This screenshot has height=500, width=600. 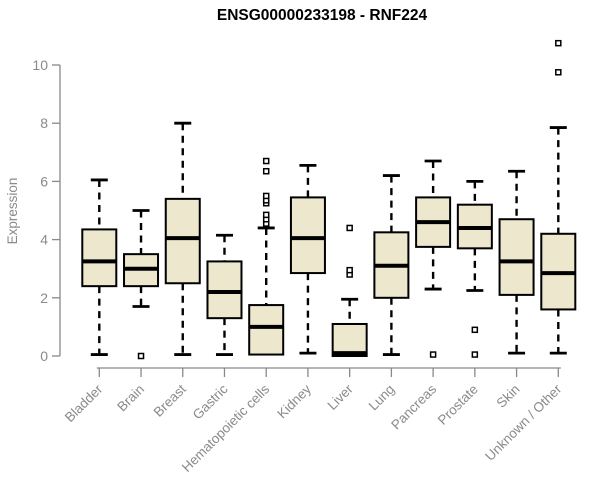 What do you see at coordinates (170, 400) in the screenshot?
I see `x-tick-label: Breast` at bounding box center [170, 400].